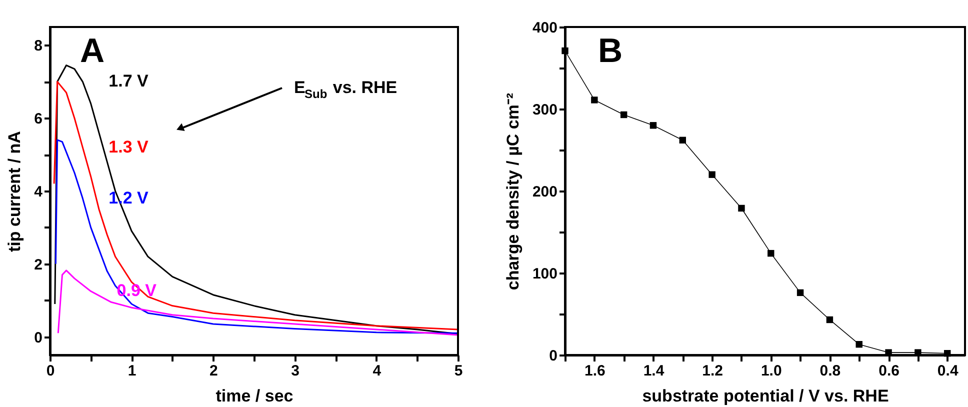 The height and width of the screenshot is (407, 968). Describe the element at coordinates (545, 192) in the screenshot. I see `y-tick-label: 200` at that location.